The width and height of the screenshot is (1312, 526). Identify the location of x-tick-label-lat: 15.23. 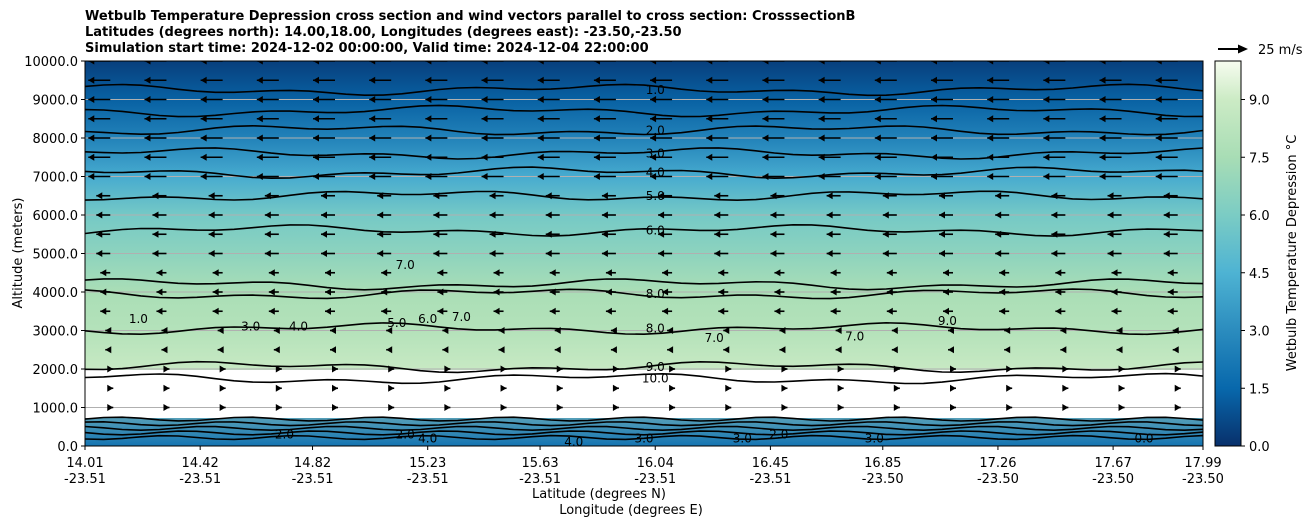
(427, 463).